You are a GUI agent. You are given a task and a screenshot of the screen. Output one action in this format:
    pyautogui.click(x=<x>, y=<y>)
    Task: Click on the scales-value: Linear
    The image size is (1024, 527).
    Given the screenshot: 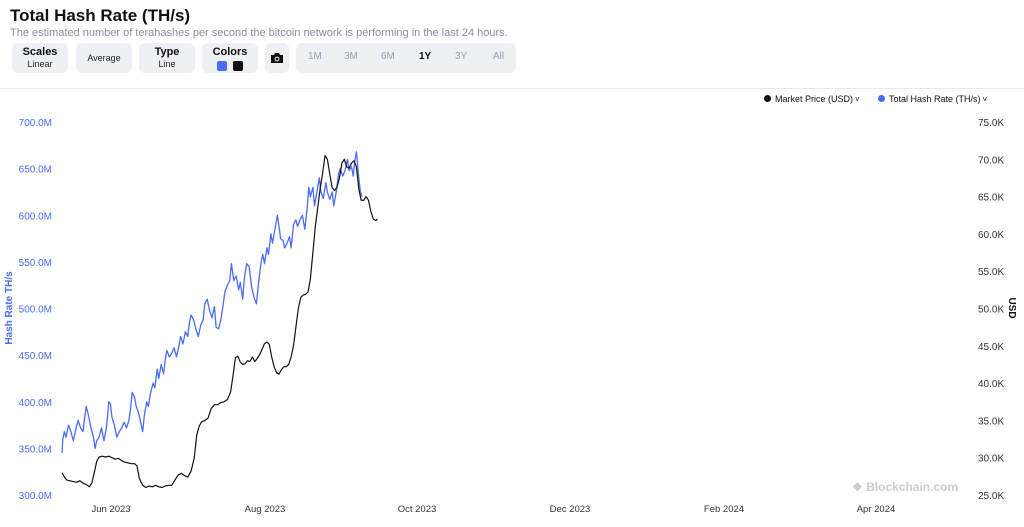 What is the action you would take?
    pyautogui.click(x=40, y=64)
    